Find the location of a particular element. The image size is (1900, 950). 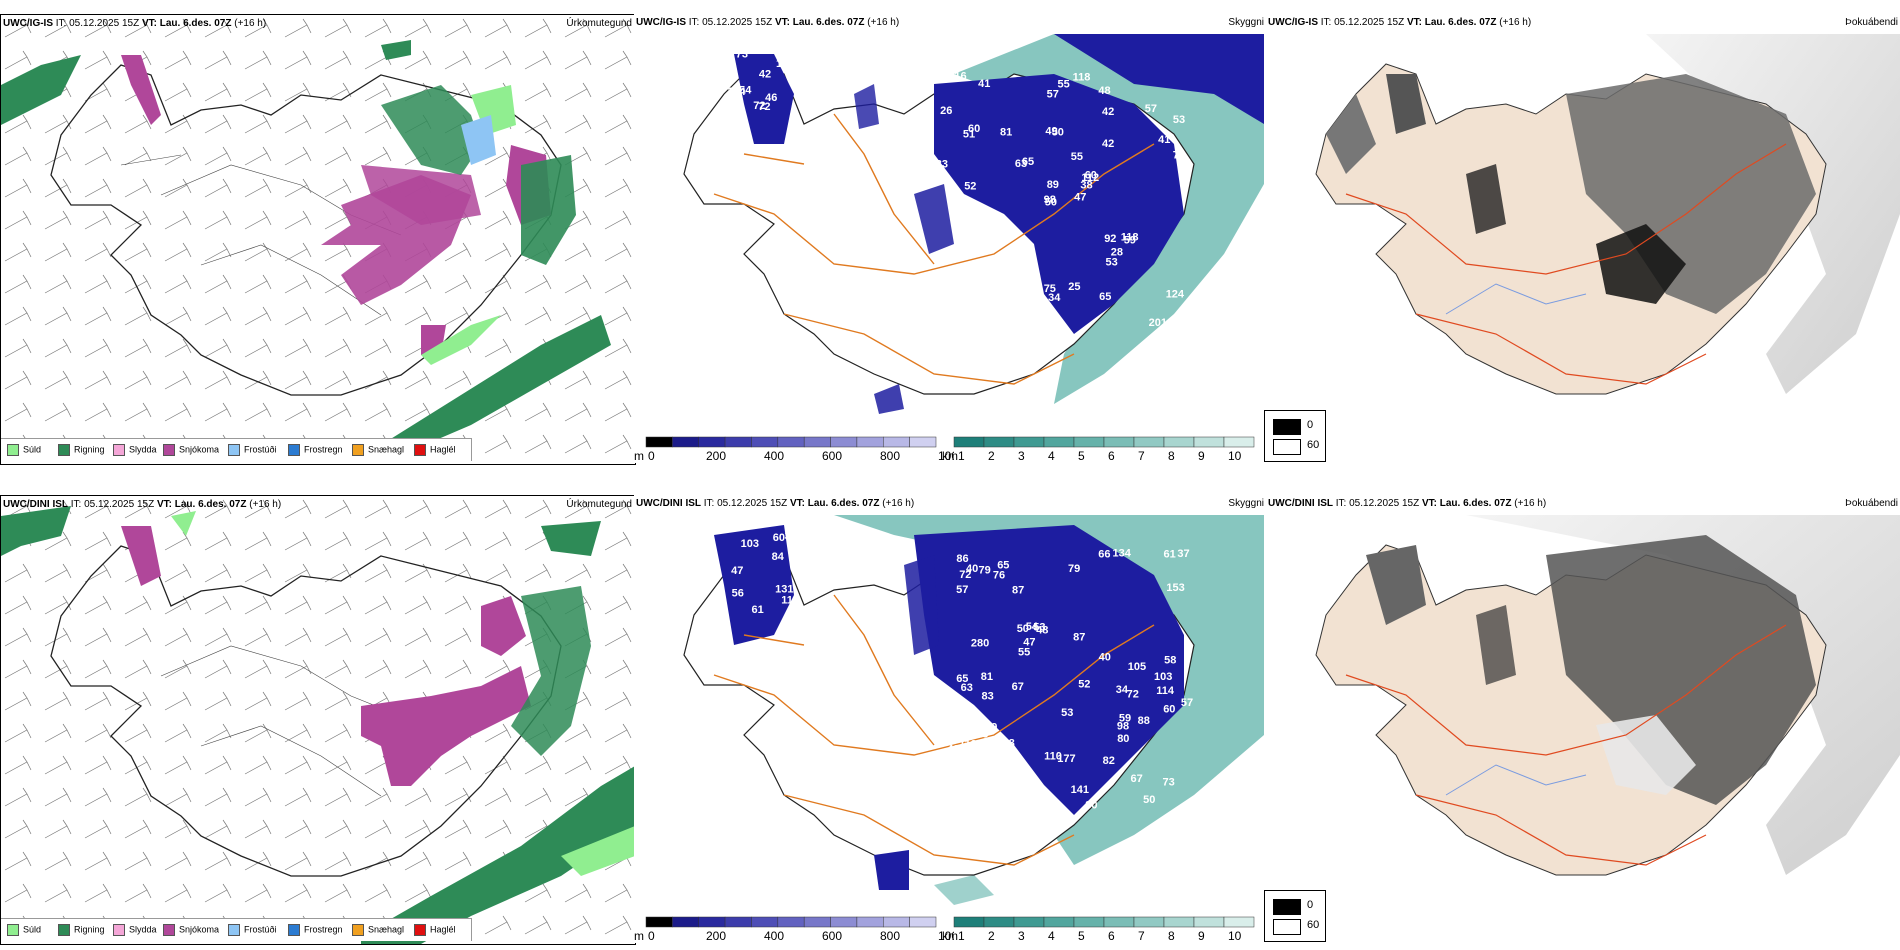

visibility-value: 80 is located at coordinates (1123, 739).